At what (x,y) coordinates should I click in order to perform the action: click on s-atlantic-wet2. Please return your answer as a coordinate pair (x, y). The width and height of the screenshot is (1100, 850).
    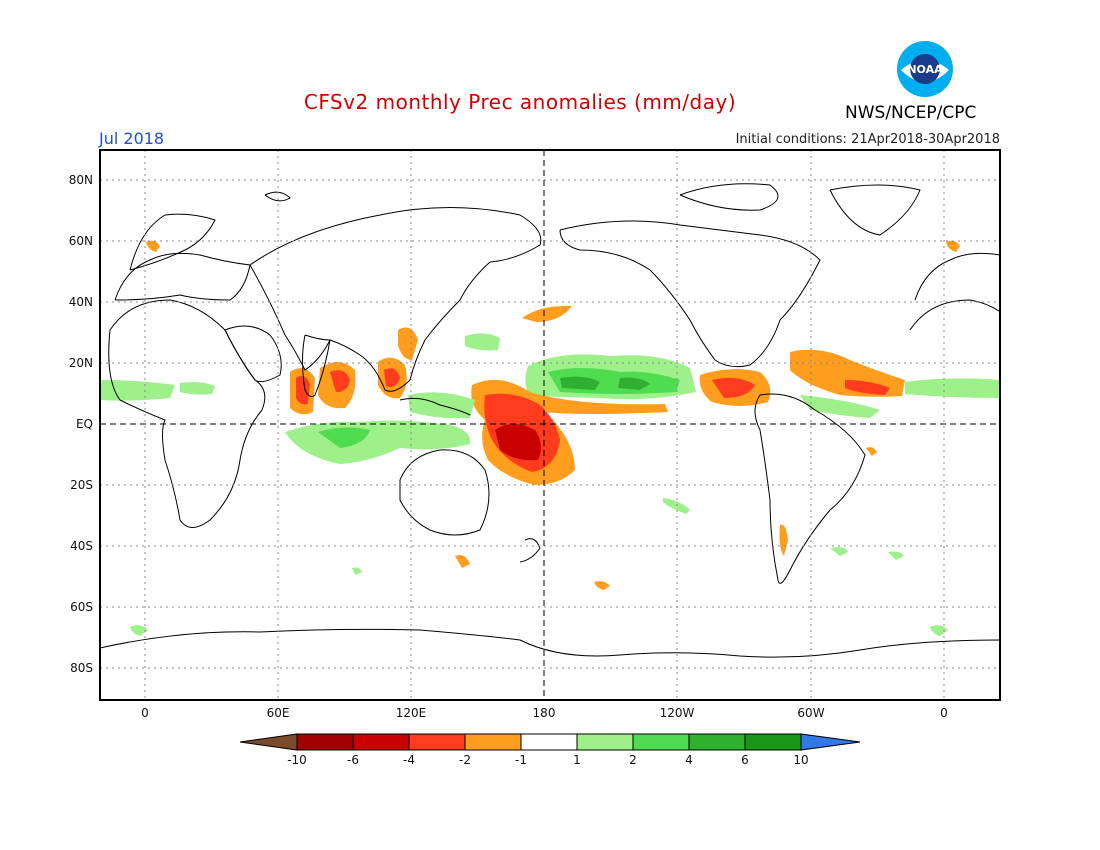
    Looking at the image, I should click on (896, 555).